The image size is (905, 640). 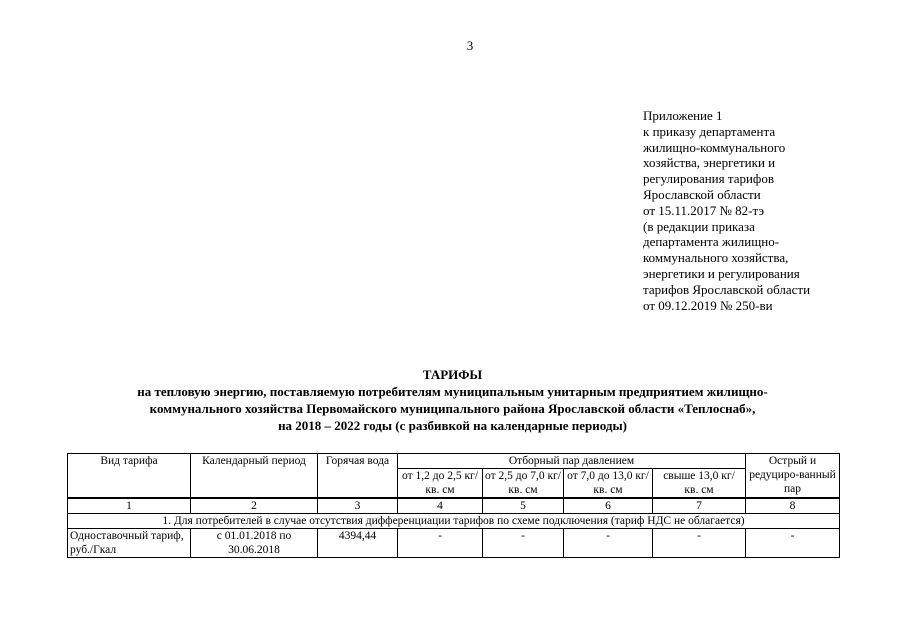 I want to click on appendix-line: коммунального хозяйства,, so click(x=716, y=258).